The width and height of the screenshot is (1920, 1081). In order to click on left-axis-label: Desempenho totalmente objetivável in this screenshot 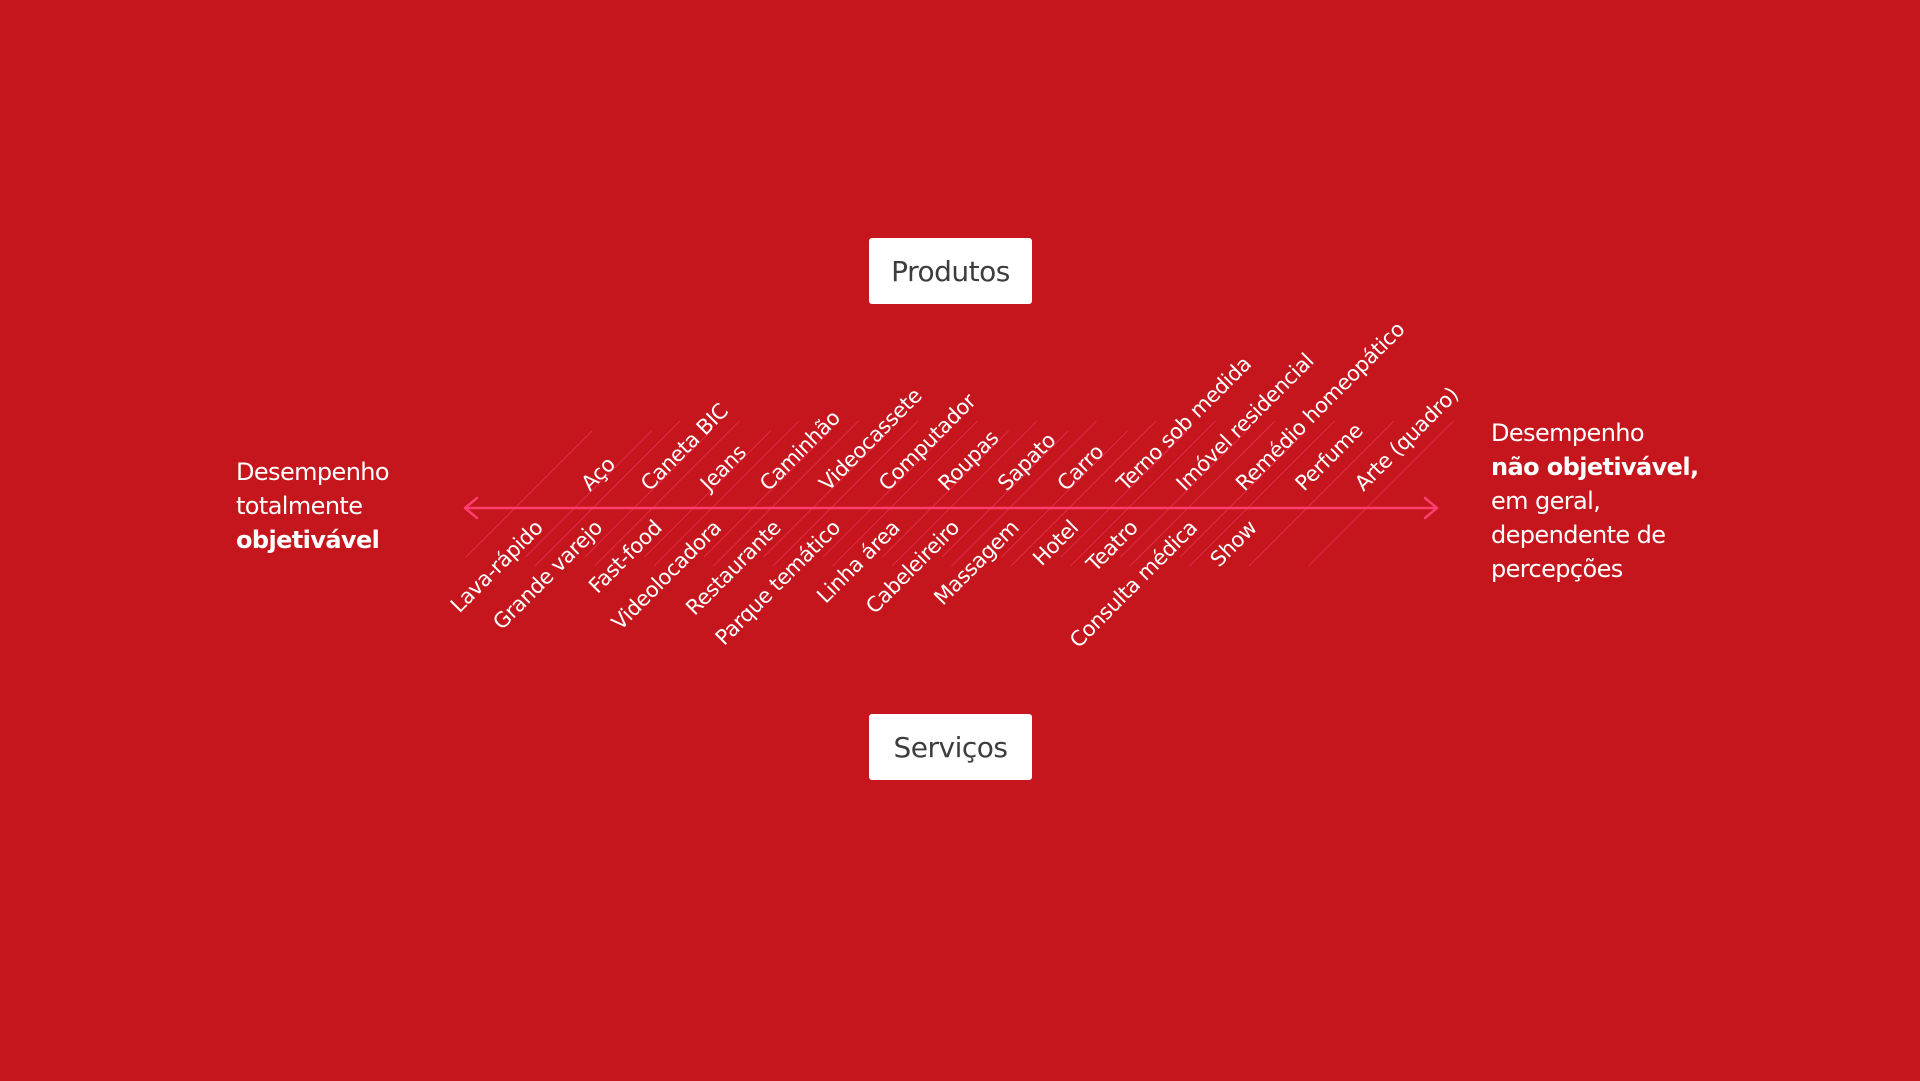, I will do `click(313, 506)`.